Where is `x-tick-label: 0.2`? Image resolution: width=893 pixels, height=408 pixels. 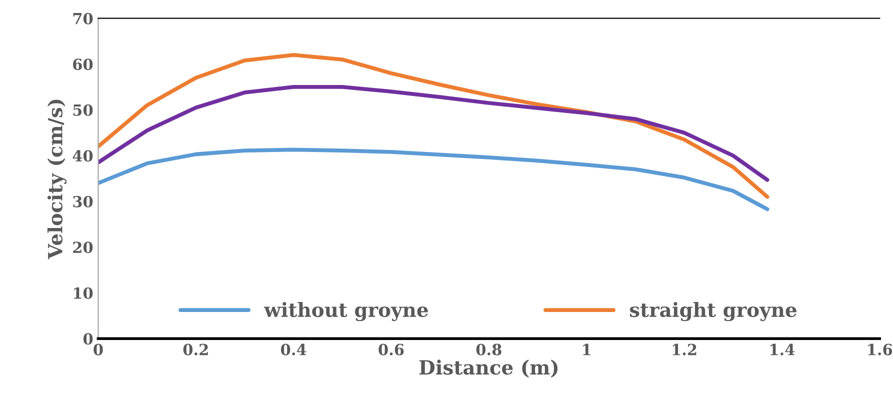
x-tick-label: 0.2 is located at coordinates (195, 350).